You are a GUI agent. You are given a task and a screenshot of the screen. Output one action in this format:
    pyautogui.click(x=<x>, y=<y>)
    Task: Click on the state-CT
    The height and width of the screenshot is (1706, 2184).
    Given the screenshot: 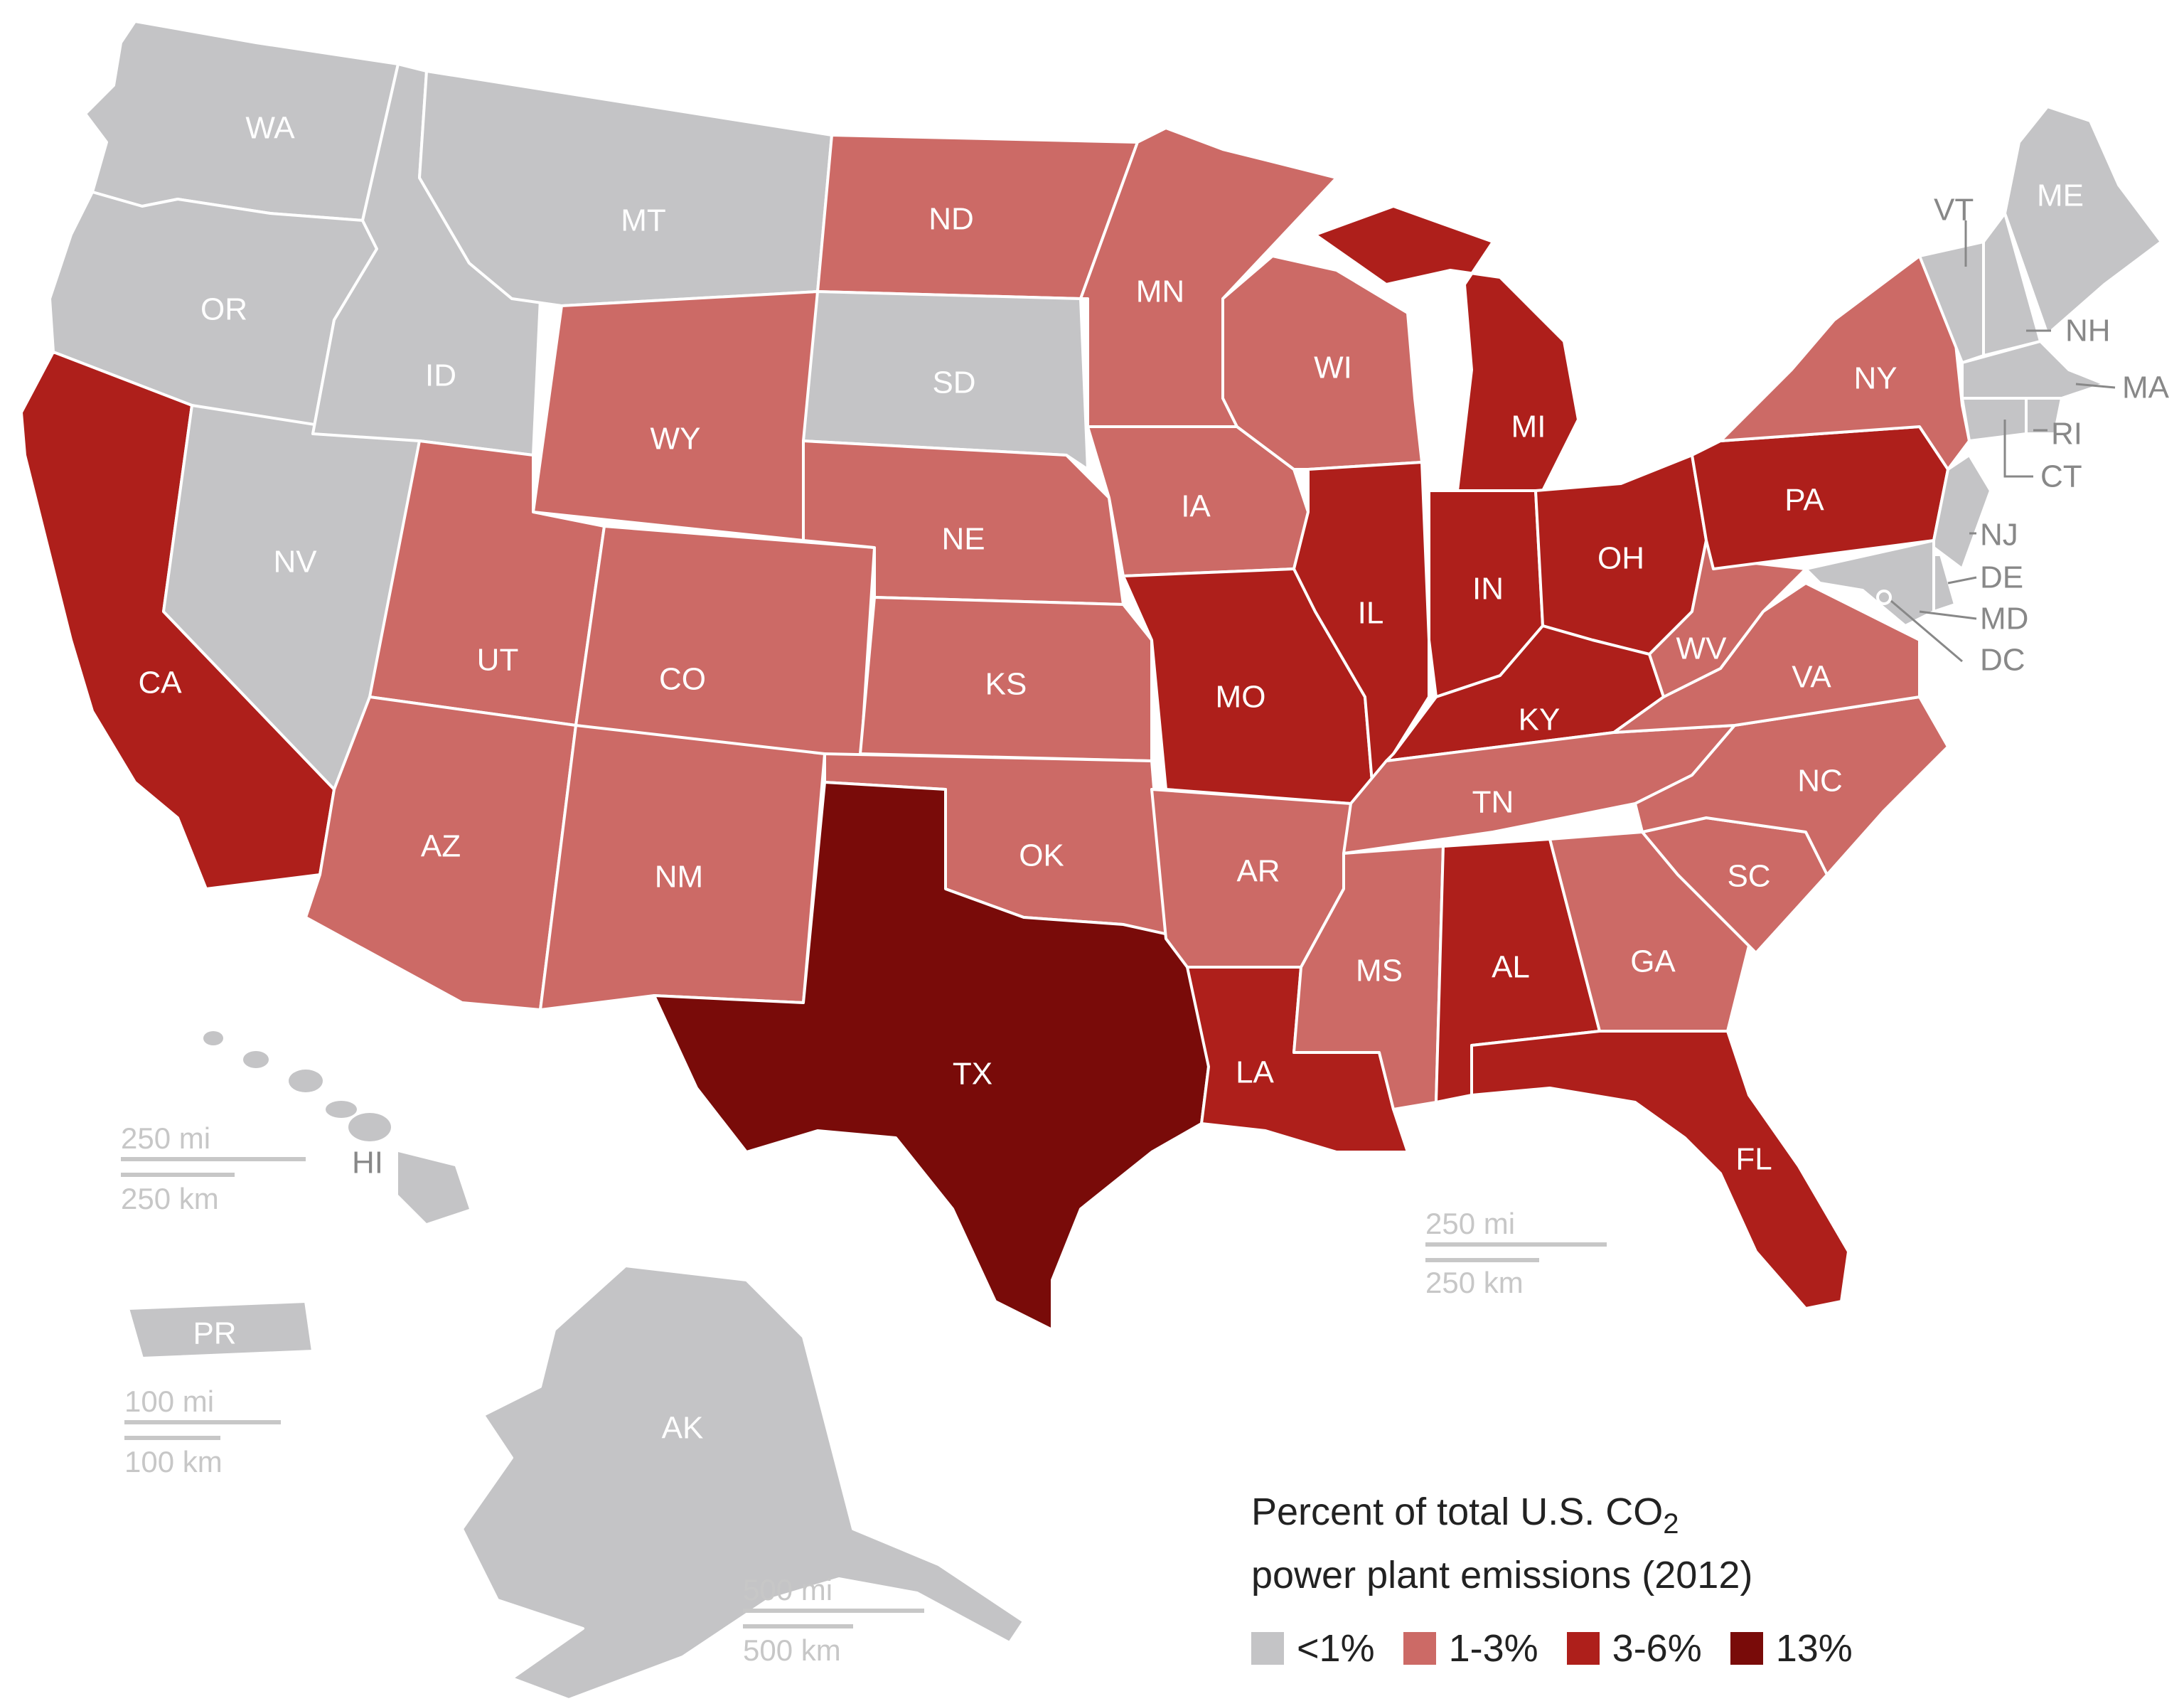 What is the action you would take?
    pyautogui.click(x=1995, y=419)
    